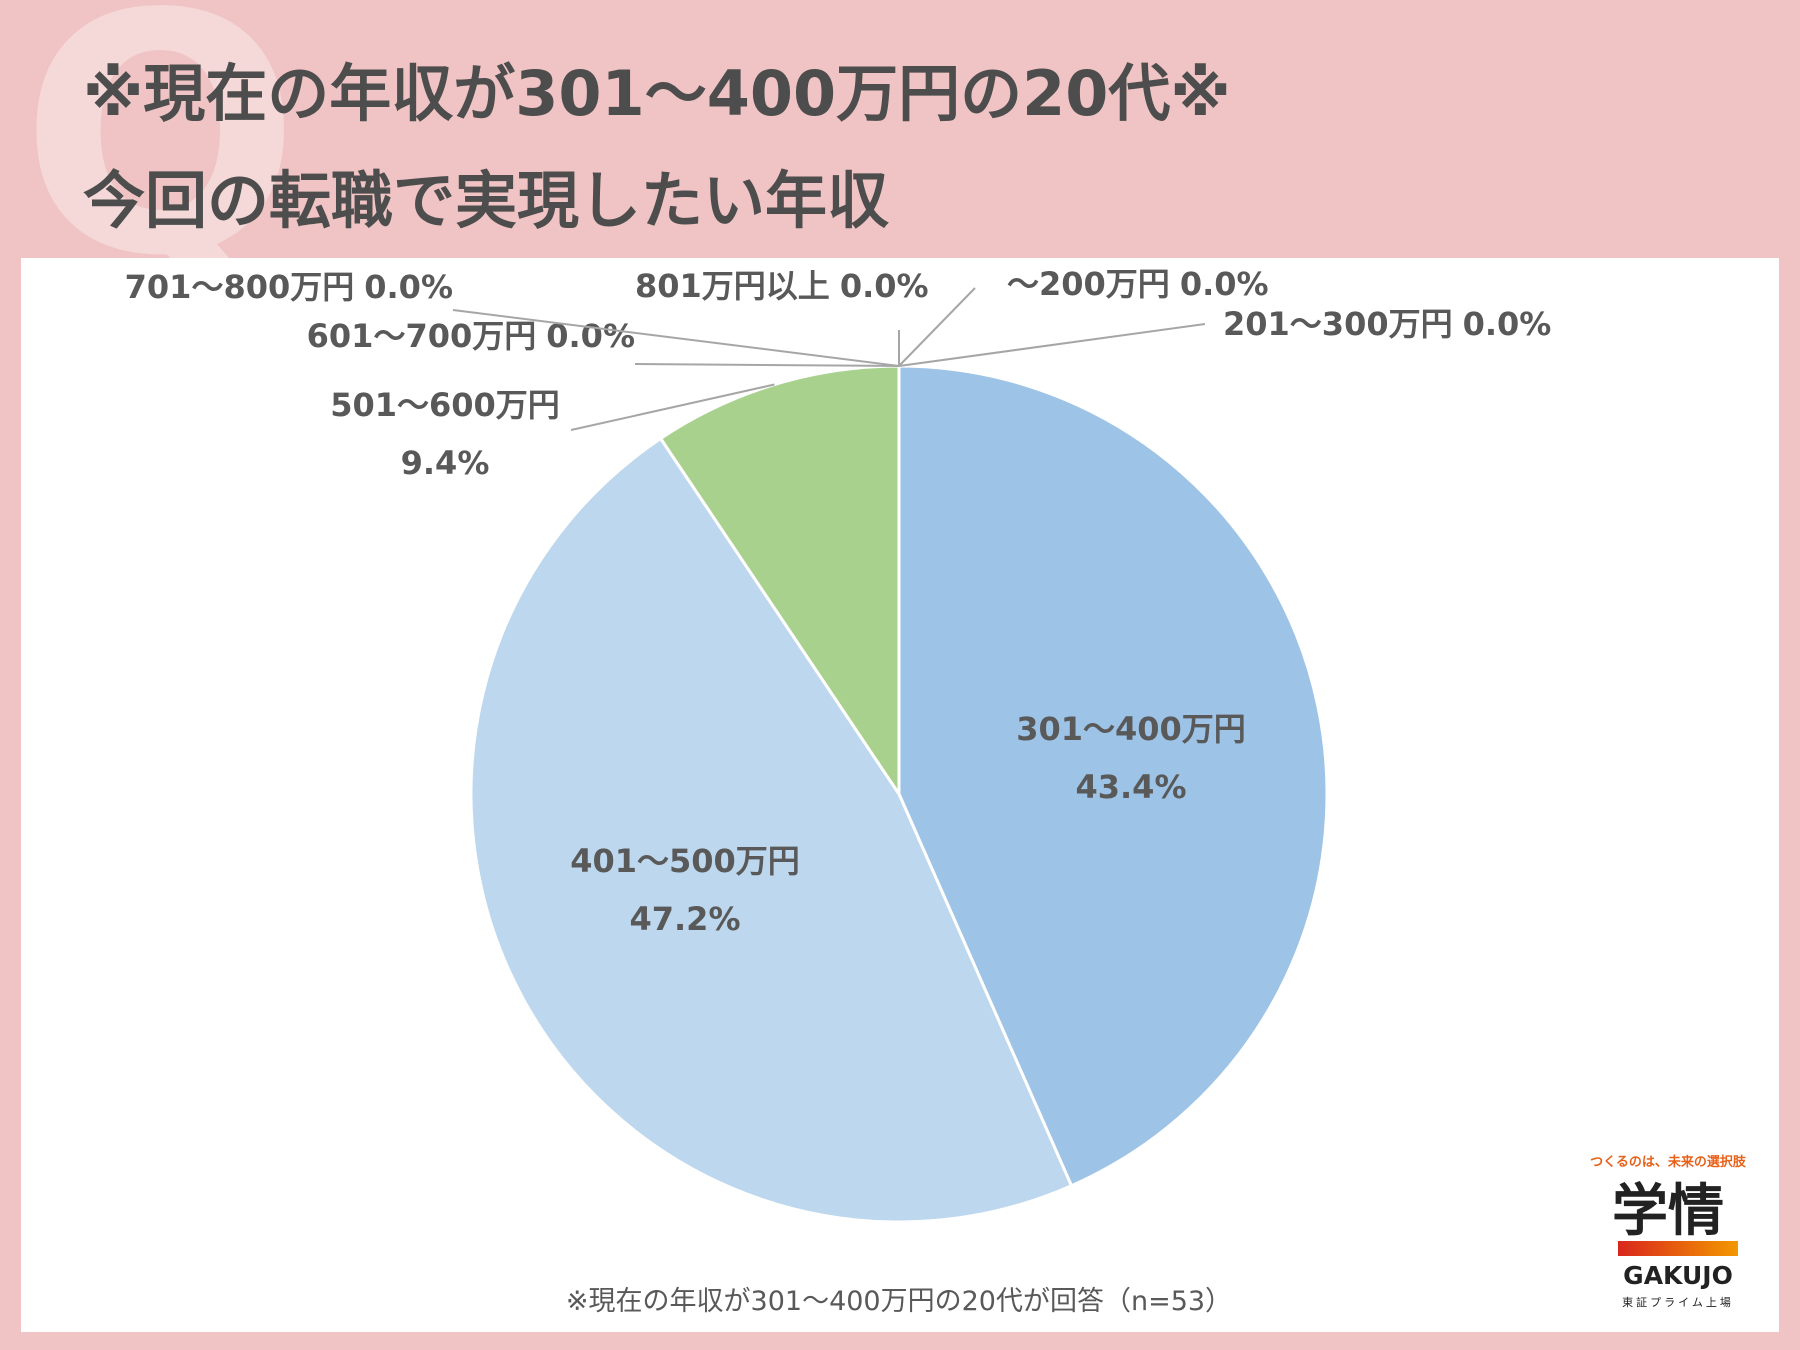 Image resolution: width=1800 pixels, height=1350 pixels. What do you see at coordinates (445, 405) in the screenshot?
I see `slice-label: 501～600万円` at bounding box center [445, 405].